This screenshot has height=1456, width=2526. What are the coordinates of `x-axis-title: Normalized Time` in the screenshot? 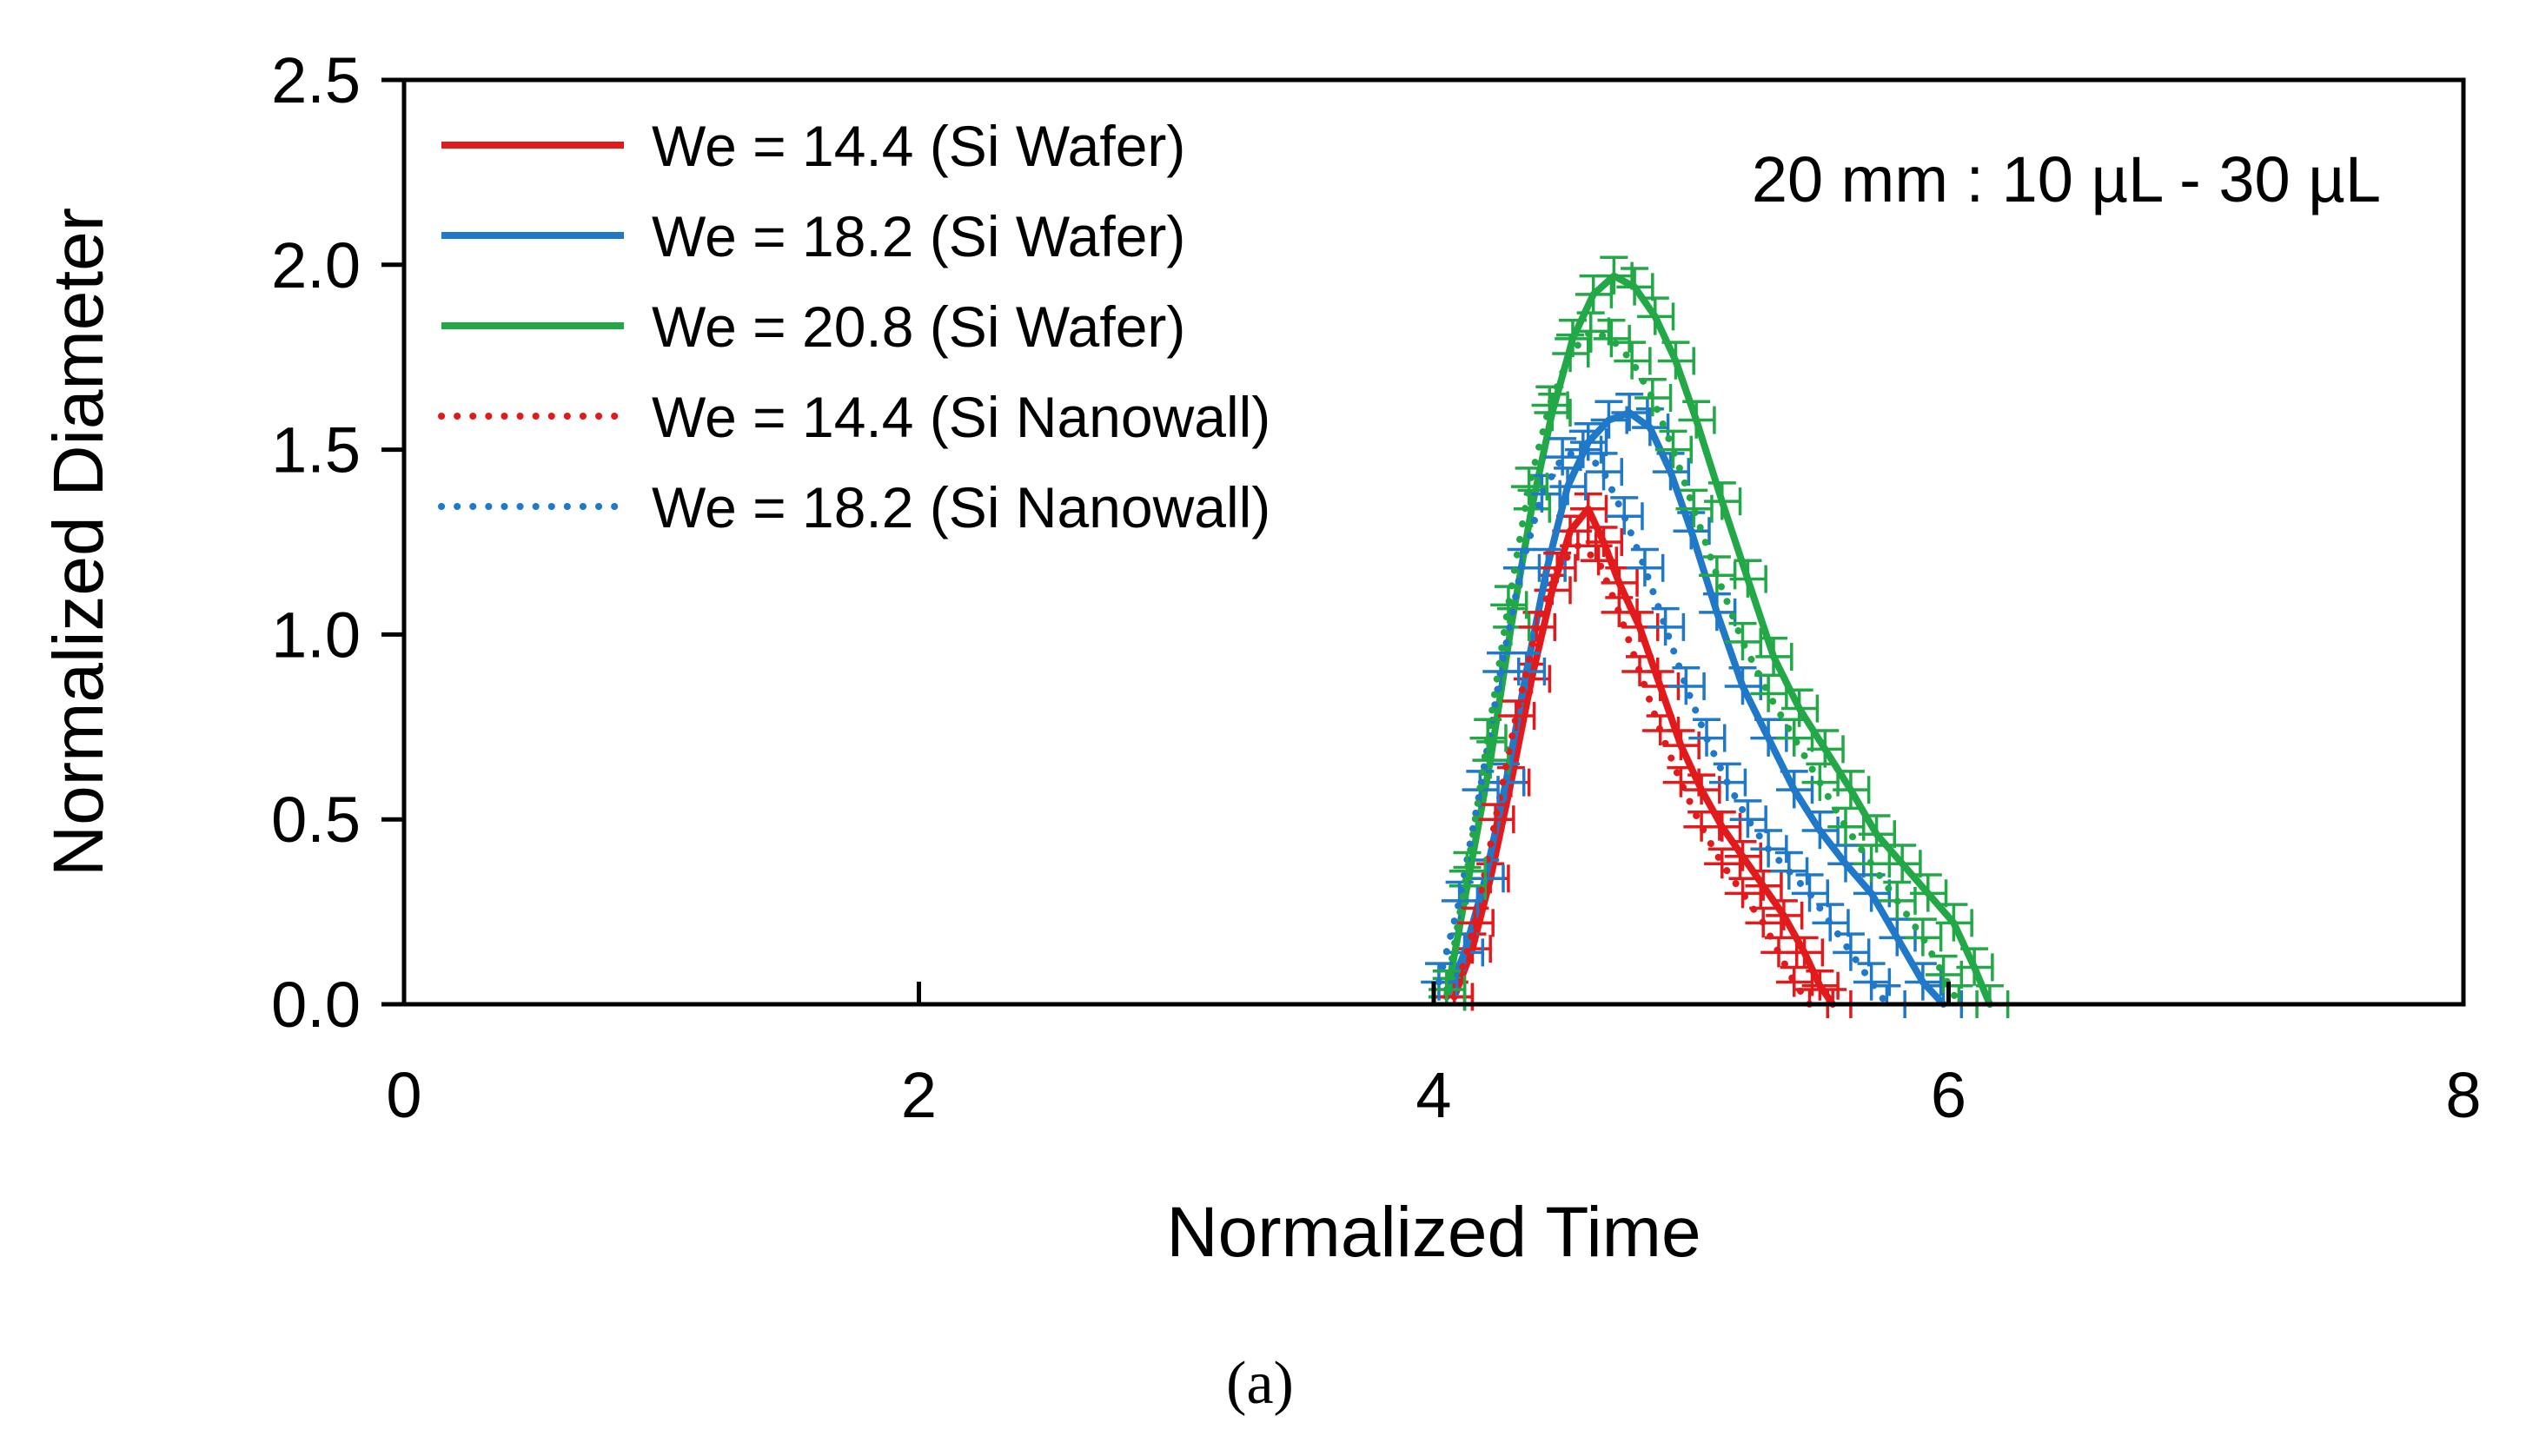 It's located at (1433, 1232).